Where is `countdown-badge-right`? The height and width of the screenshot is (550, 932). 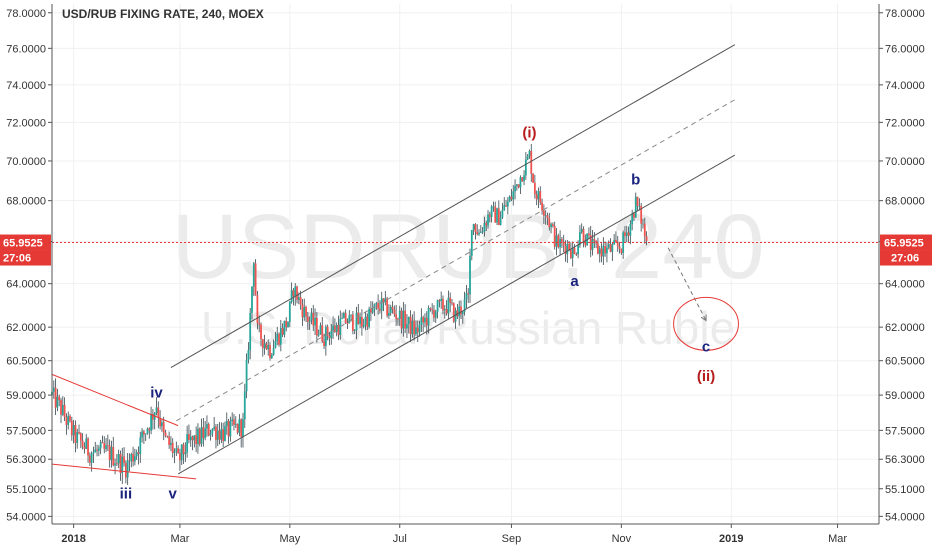 countdown-badge-right is located at coordinates (906, 258).